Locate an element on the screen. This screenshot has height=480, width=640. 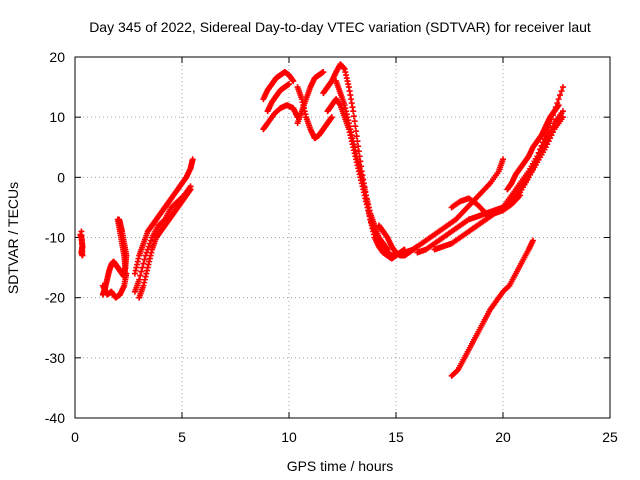
y-tick-label: 0 is located at coordinates (61, 177).